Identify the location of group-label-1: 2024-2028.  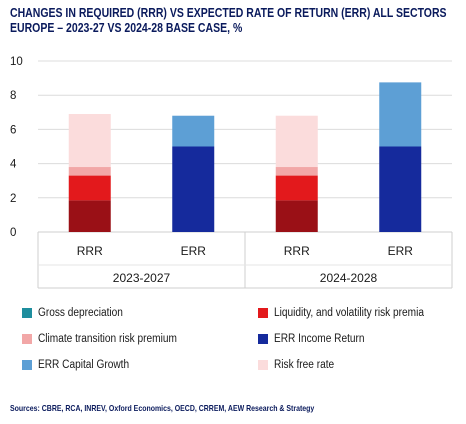
(349, 278).